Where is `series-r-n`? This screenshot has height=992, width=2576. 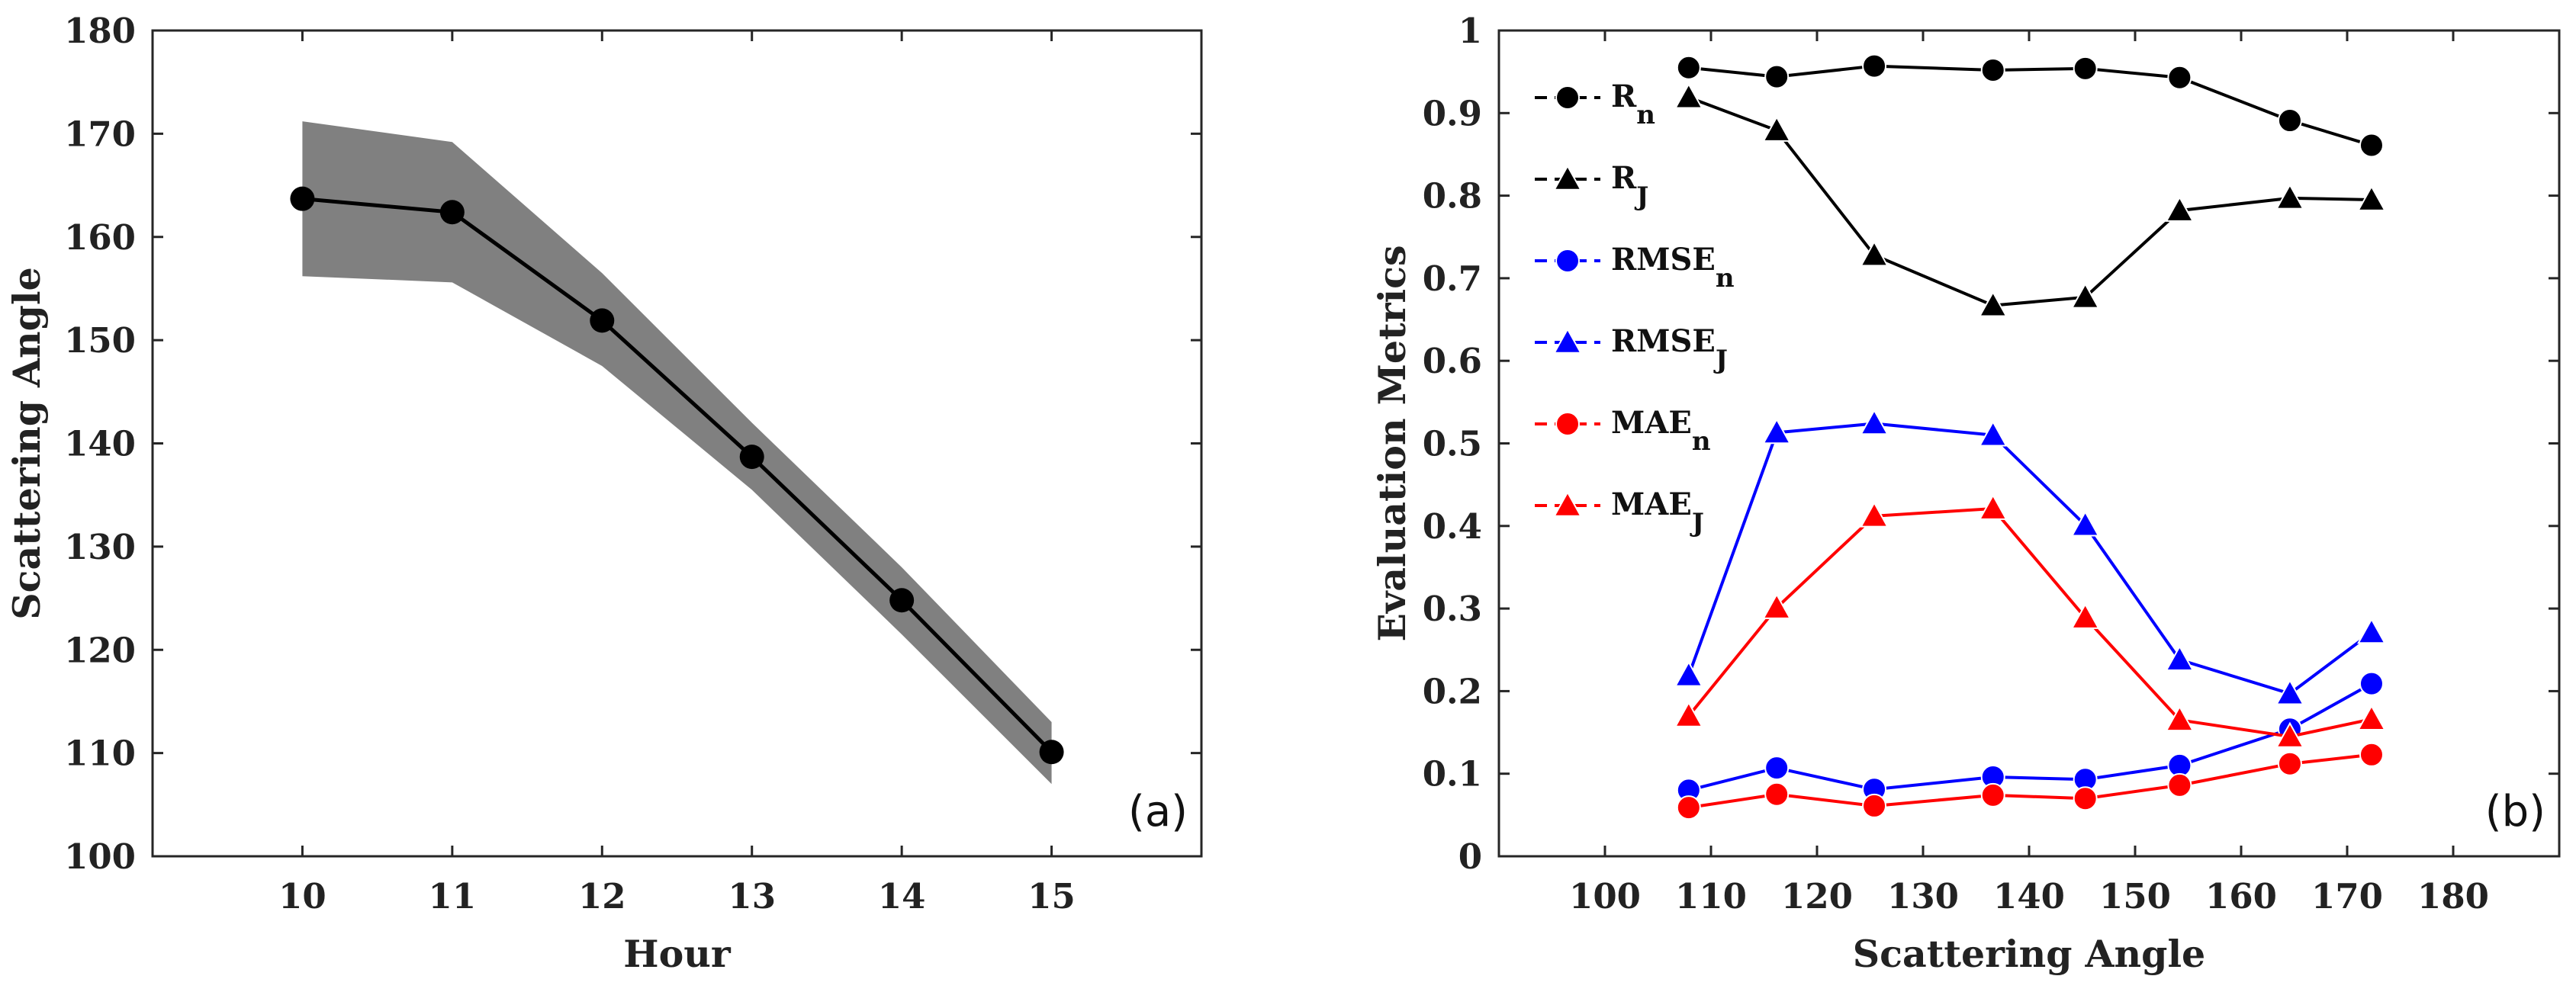
series-r-n is located at coordinates (2030, 105).